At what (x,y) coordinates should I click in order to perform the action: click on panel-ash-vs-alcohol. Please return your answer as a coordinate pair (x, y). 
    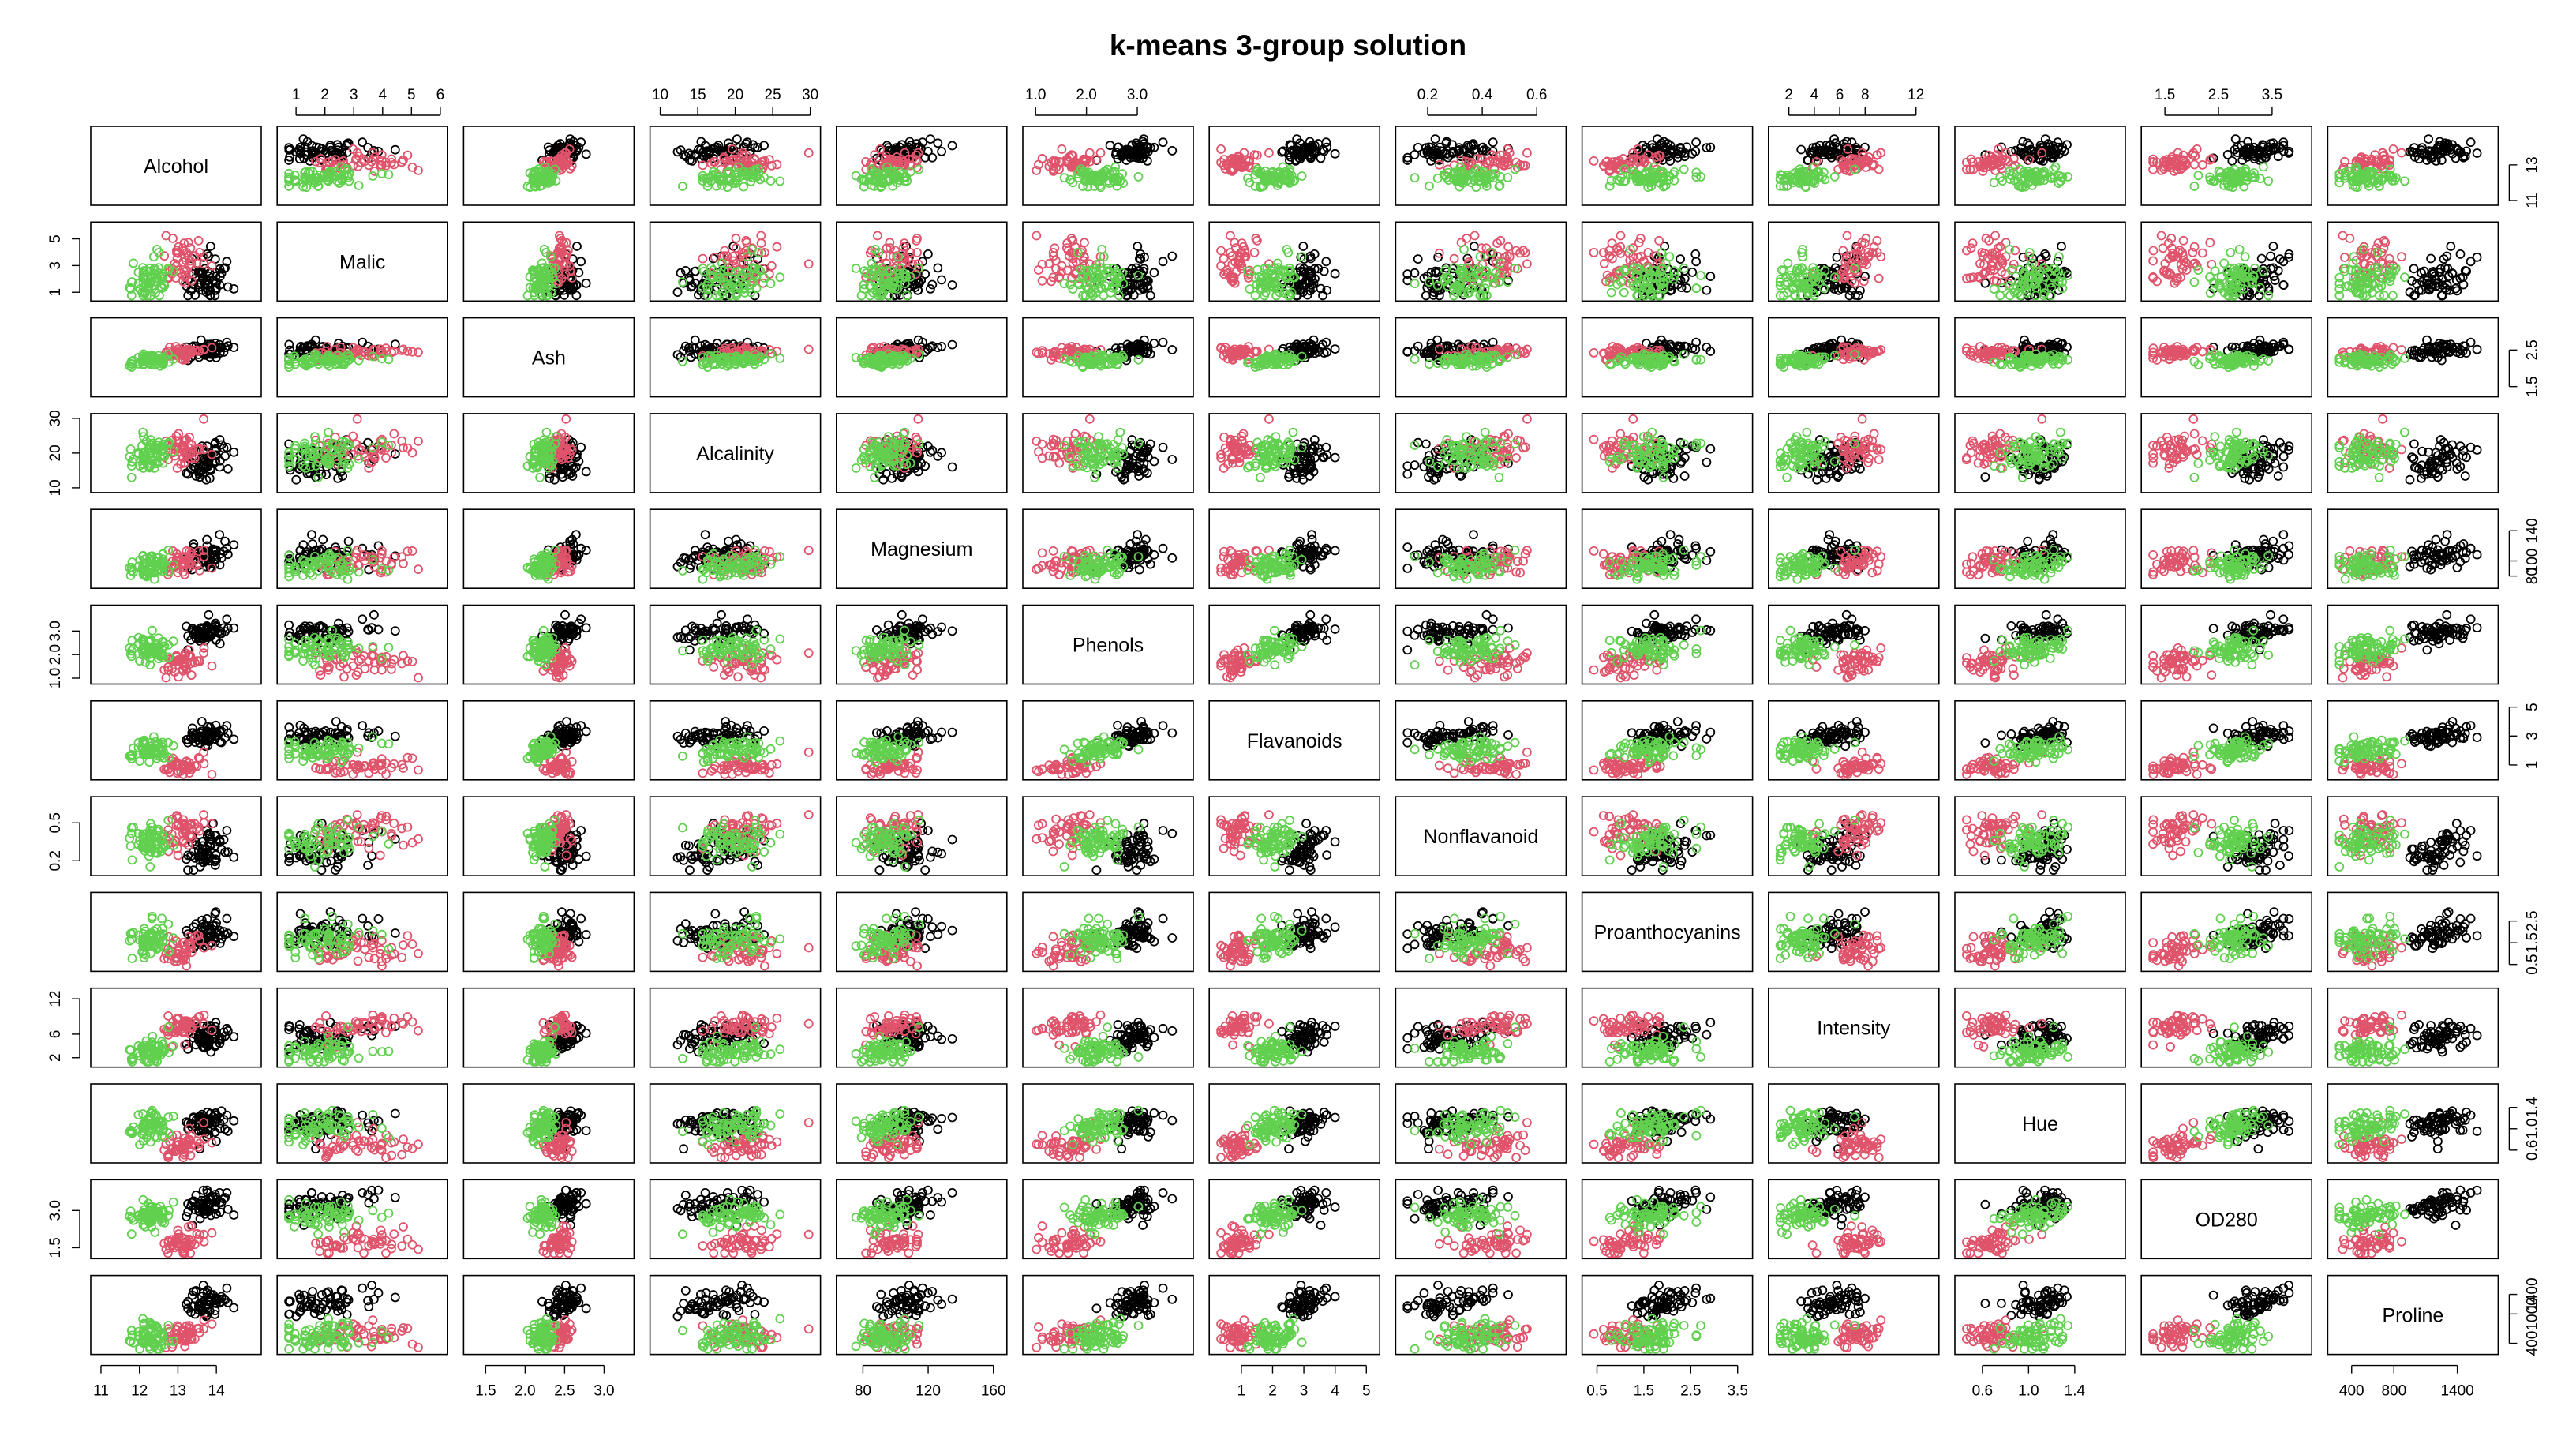
    Looking at the image, I should click on (176, 357).